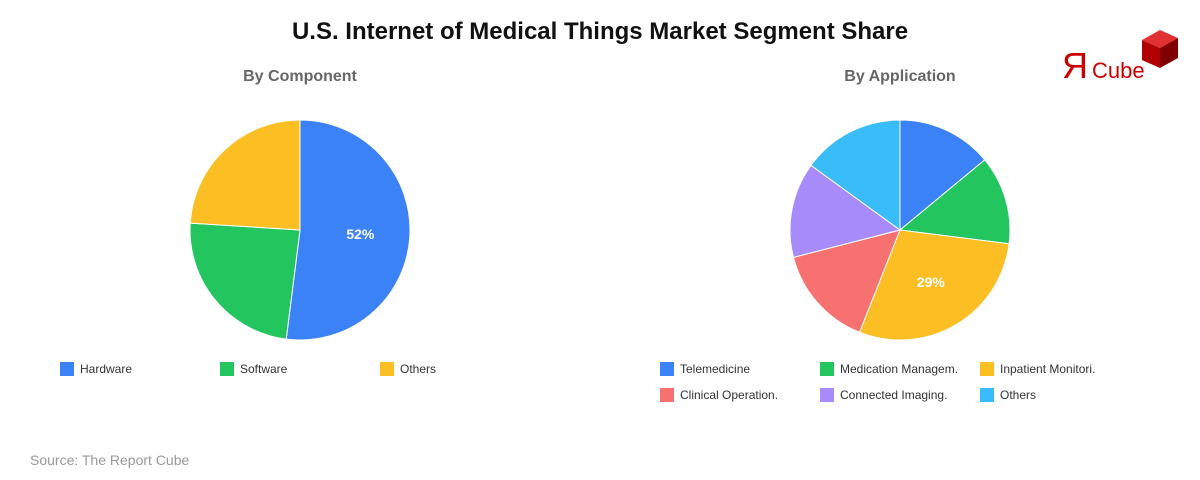 The height and width of the screenshot is (480, 1200). Describe the element at coordinates (883, 395) in the screenshot. I see `legend-item-imaging: Connected Imaging.` at that location.